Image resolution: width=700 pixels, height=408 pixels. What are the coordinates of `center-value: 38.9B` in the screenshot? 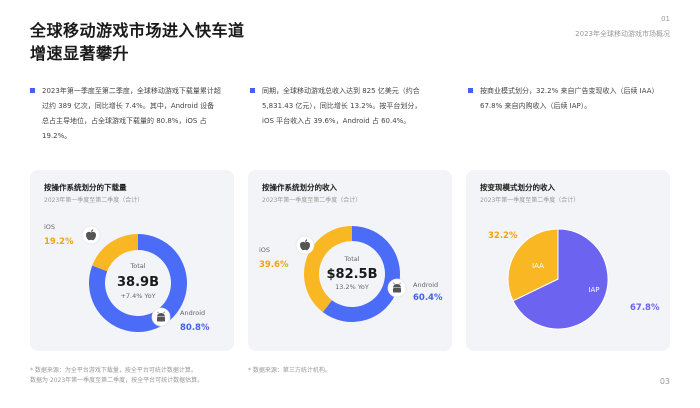 It's located at (138, 282).